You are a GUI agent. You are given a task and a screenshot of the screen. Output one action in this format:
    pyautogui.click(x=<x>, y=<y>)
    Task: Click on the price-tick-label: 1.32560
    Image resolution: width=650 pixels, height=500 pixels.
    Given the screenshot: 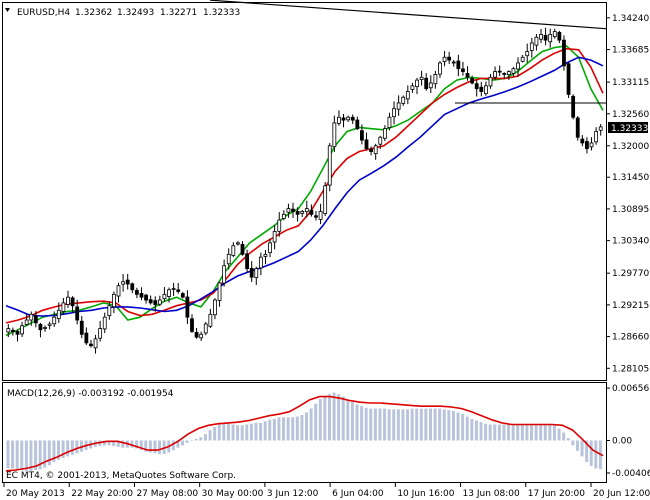 What is the action you would take?
    pyautogui.click(x=630, y=115)
    